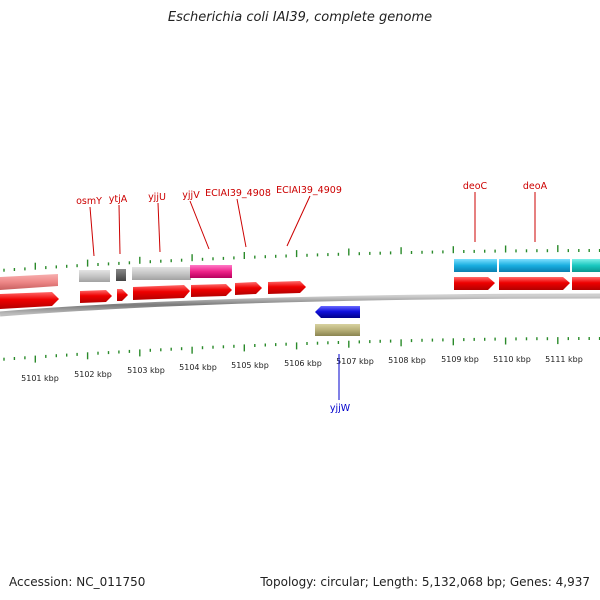 The image size is (600, 600). I want to click on kbp-label: 5108 kbp, so click(407, 360).